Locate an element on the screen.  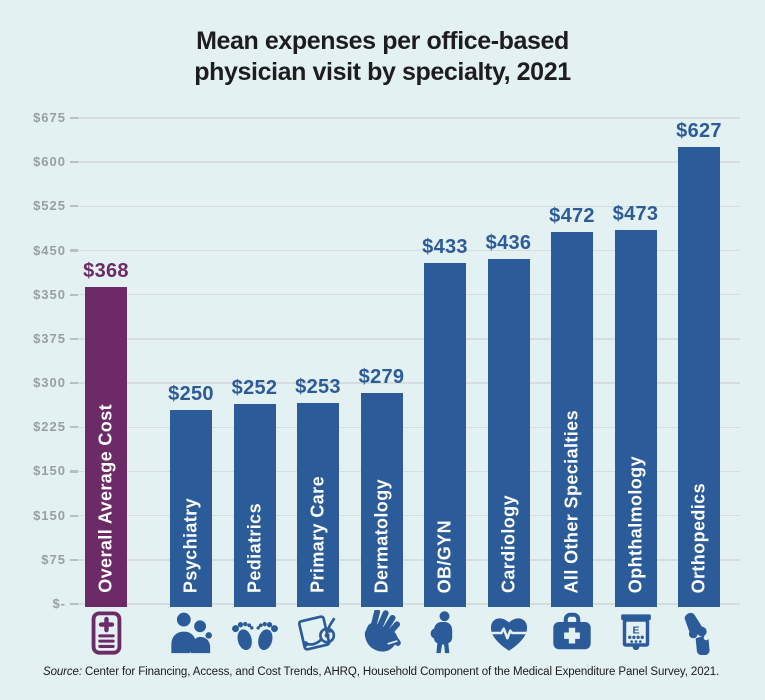
clipboard-plus-icon is located at coordinates (106, 633).